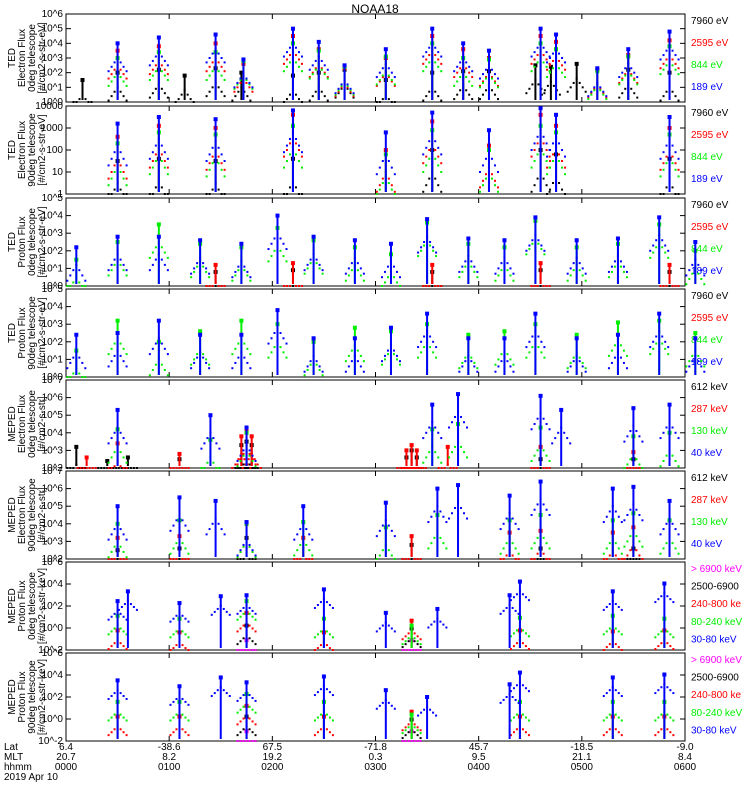  What do you see at coordinates (53, 251) in the screenshot?
I see `y-tick-label: 10^2` at bounding box center [53, 251].